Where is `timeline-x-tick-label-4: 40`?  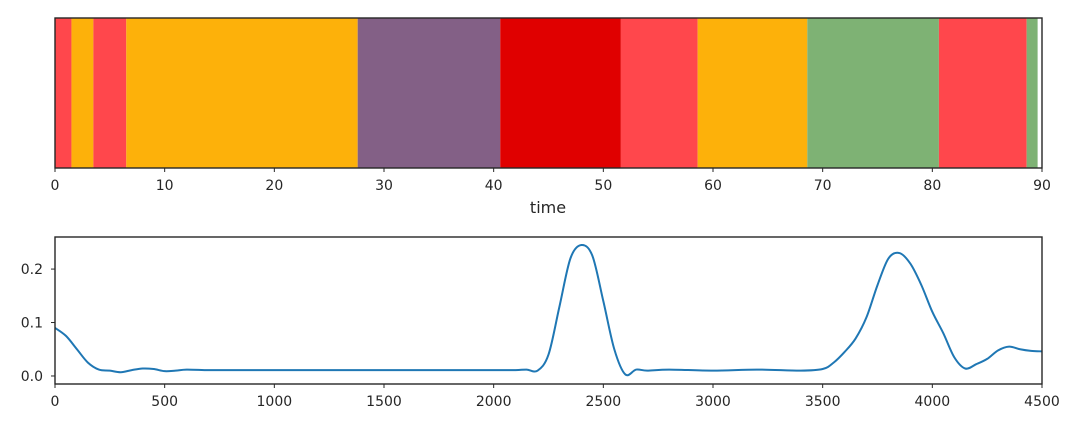 timeline-x-tick-label-4: 40 is located at coordinates (494, 186).